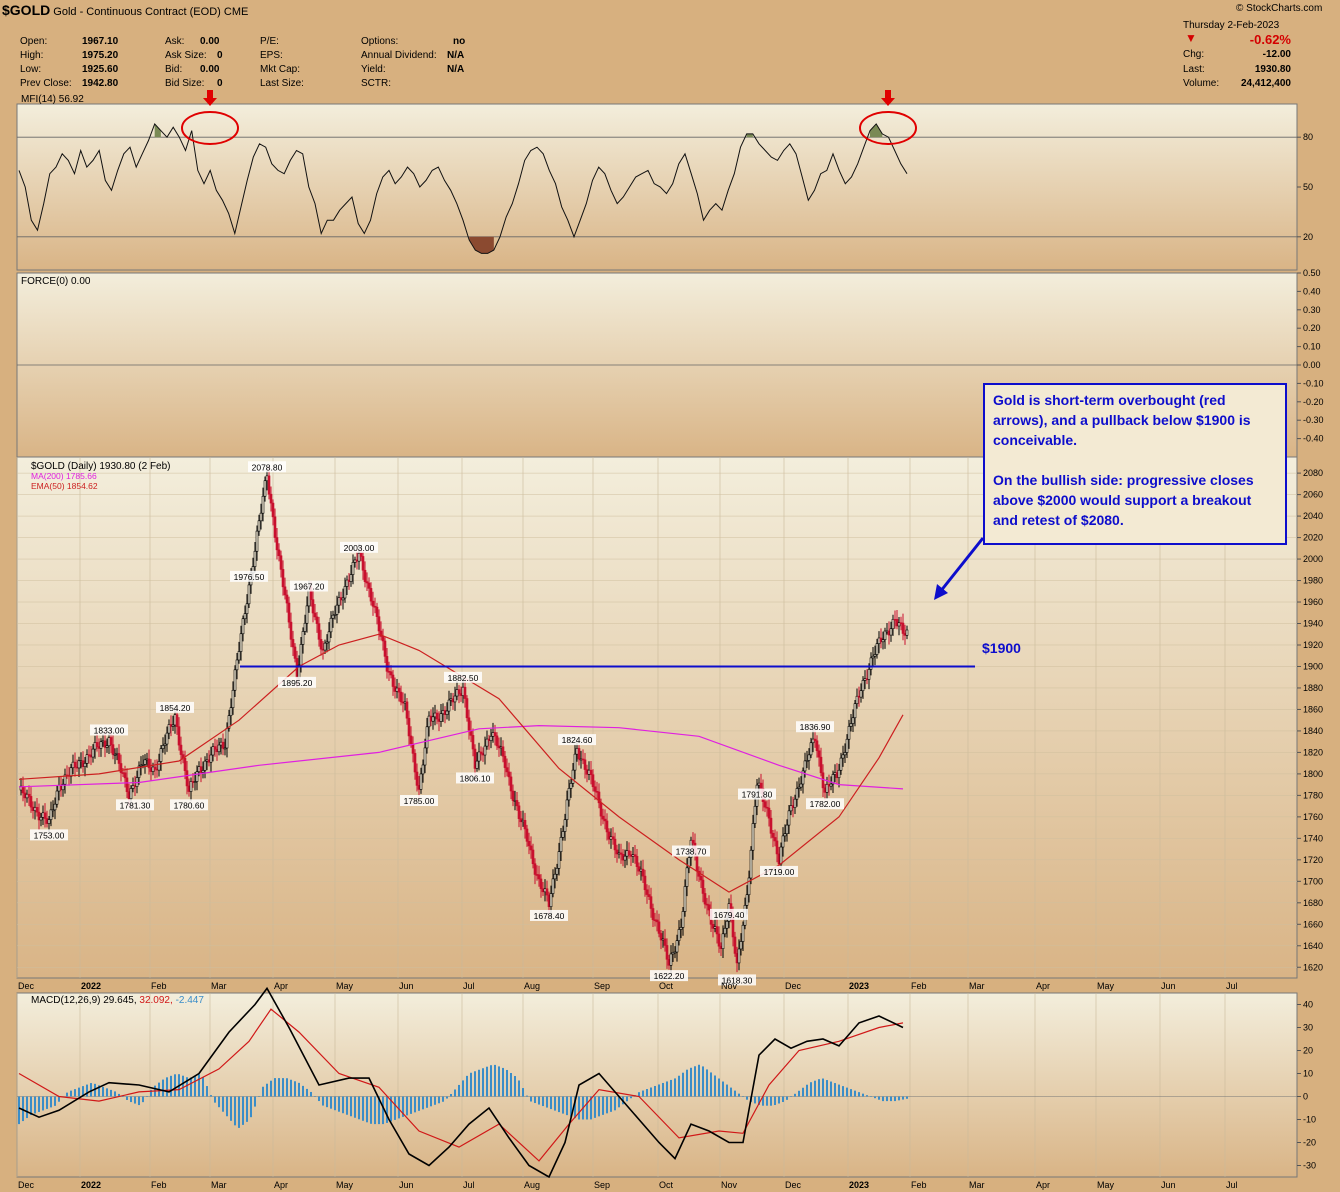 The height and width of the screenshot is (1192, 1340). Describe the element at coordinates (919, 986) in the screenshot. I see `price-x-label: Feb` at that location.